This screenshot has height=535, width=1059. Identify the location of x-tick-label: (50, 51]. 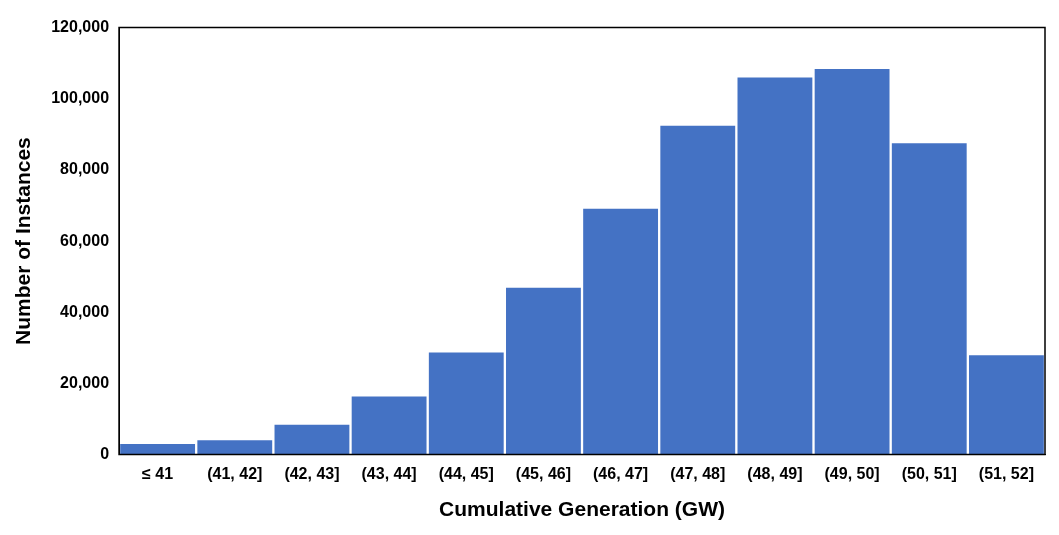
(929, 473).